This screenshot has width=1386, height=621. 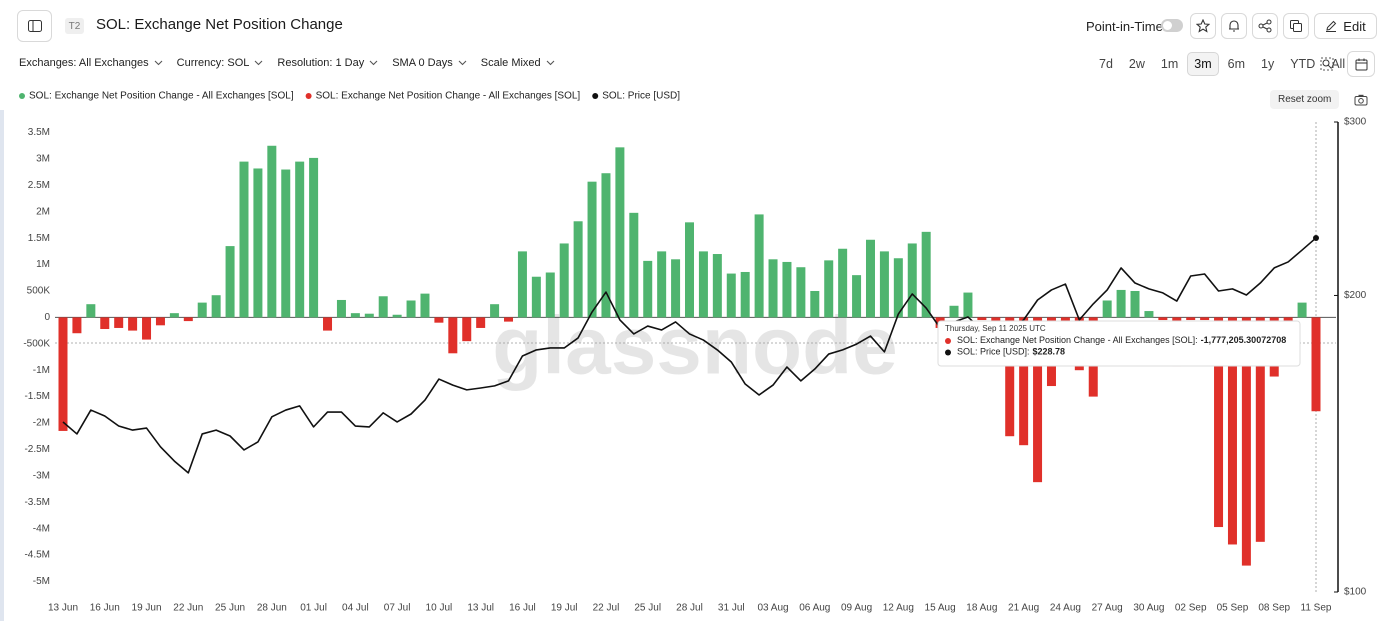 What do you see at coordinates (219, 24) in the screenshot?
I see `title: SOL: Exchange Net Position Change` at bounding box center [219, 24].